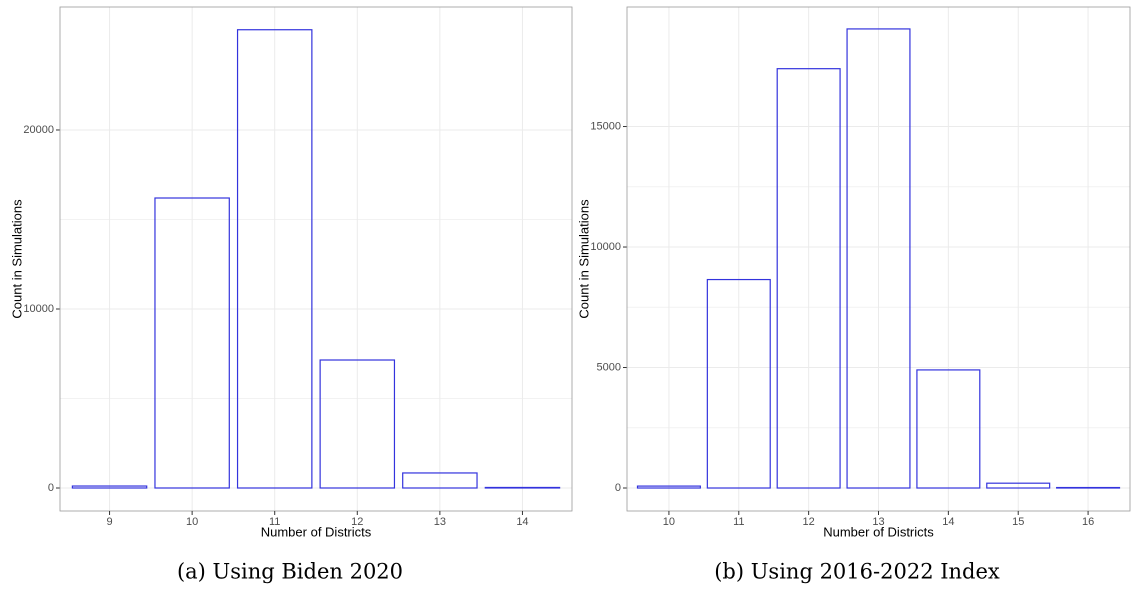 The height and width of the screenshot is (590, 1131). Describe the element at coordinates (857, 572) in the screenshot. I see `caption: (b) Using 2016-2022 Index` at that location.